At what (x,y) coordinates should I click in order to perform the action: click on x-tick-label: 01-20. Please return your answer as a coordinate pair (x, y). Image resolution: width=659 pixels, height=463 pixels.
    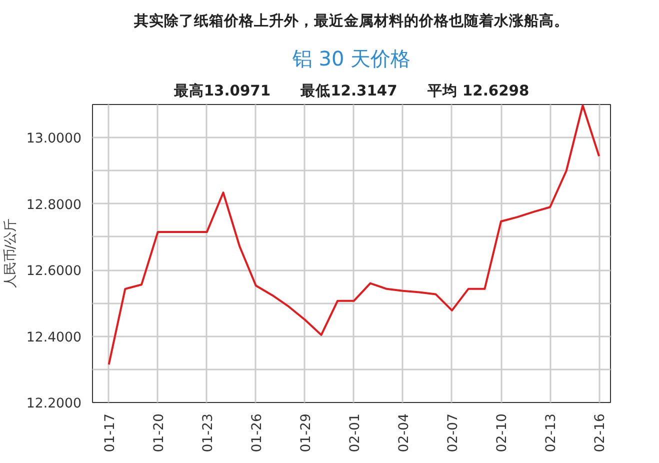
    Looking at the image, I should click on (159, 432).